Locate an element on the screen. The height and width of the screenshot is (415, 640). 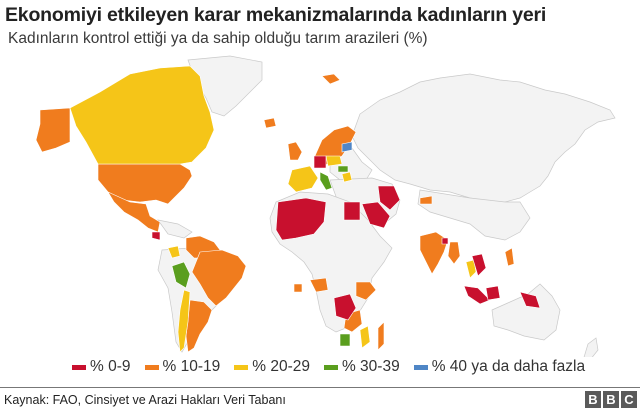
region-thailand is located at coordinates (471, 269).